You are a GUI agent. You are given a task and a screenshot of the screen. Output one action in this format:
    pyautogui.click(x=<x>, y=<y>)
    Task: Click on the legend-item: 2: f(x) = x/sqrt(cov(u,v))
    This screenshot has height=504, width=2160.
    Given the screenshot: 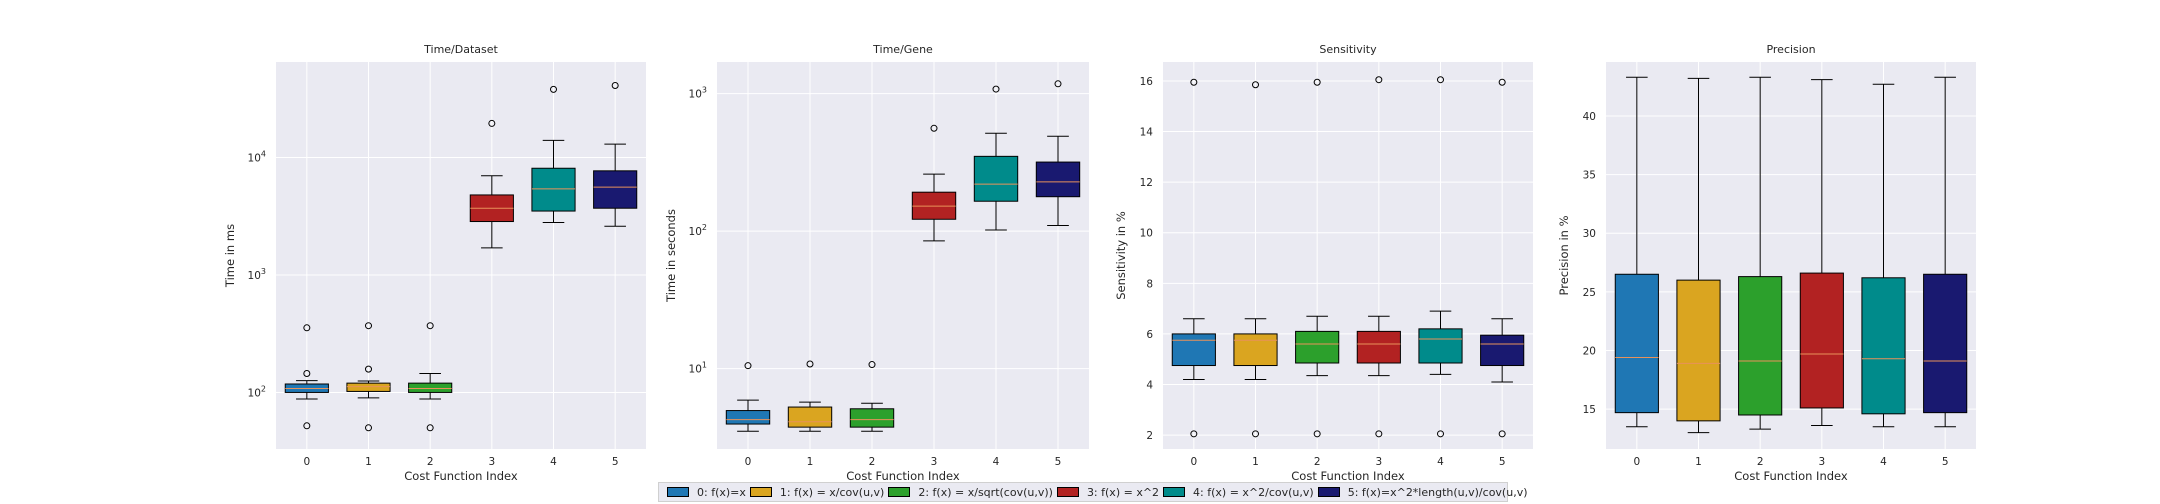 What is the action you would take?
    pyautogui.click(x=968, y=492)
    